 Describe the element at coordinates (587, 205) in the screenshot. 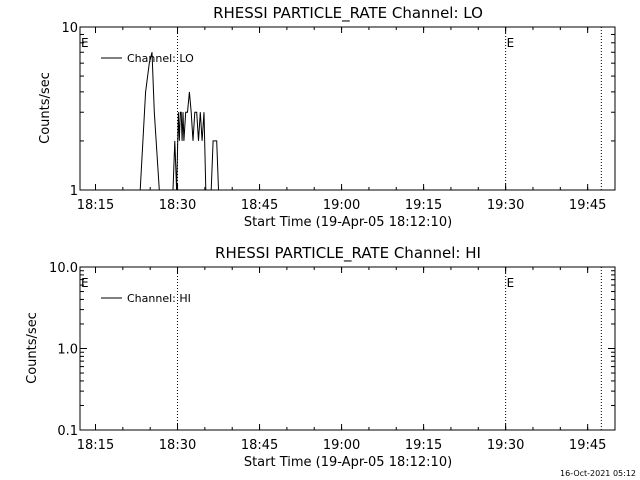

I see `panel-lo-x-tick-label: 19:45` at that location.